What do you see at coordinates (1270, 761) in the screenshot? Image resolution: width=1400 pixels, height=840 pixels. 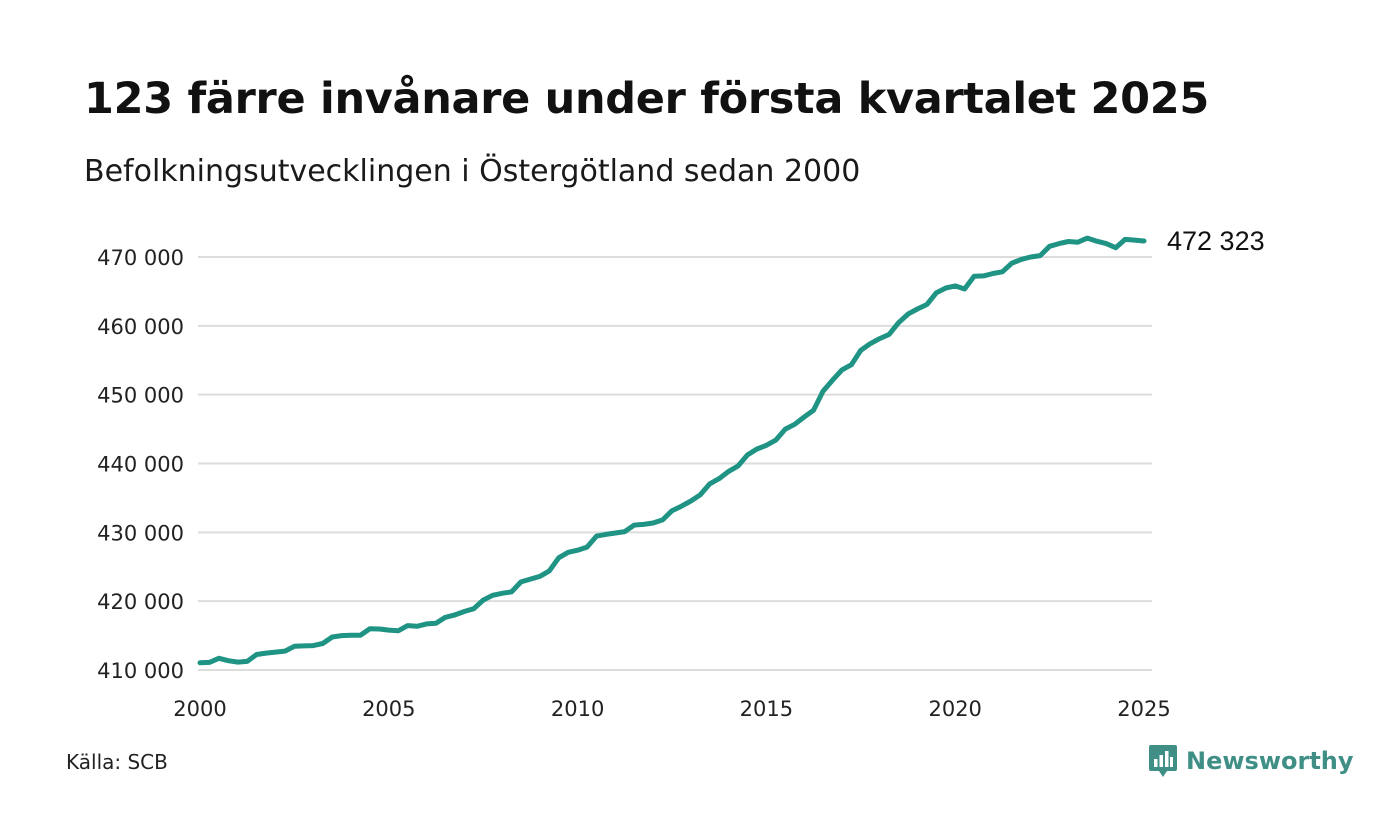 I see `brand-name: Newsworthy` at bounding box center [1270, 761].